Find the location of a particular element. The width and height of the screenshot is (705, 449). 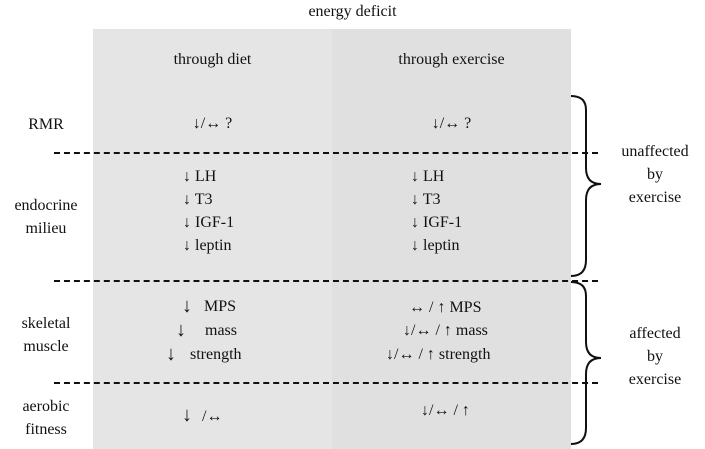

side-label-affected-line1: affected is located at coordinates (655, 333).